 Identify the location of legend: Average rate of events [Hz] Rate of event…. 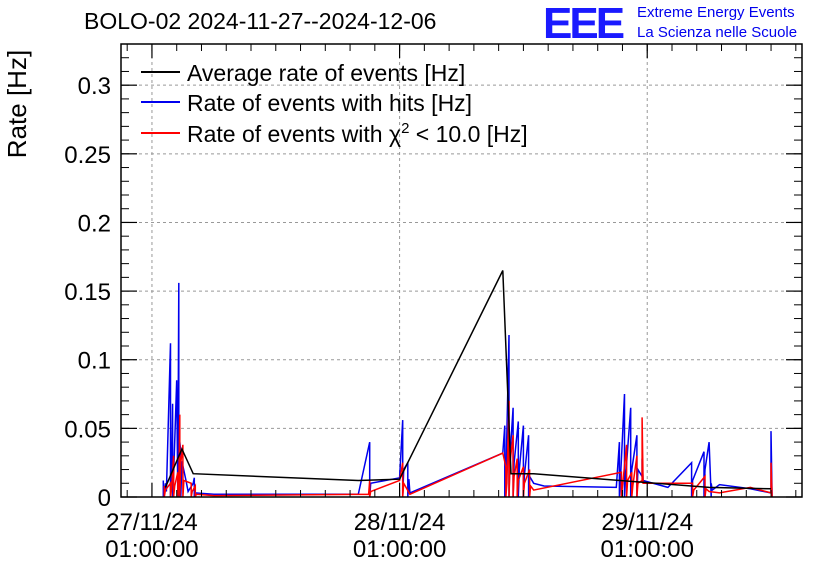
(334, 103).